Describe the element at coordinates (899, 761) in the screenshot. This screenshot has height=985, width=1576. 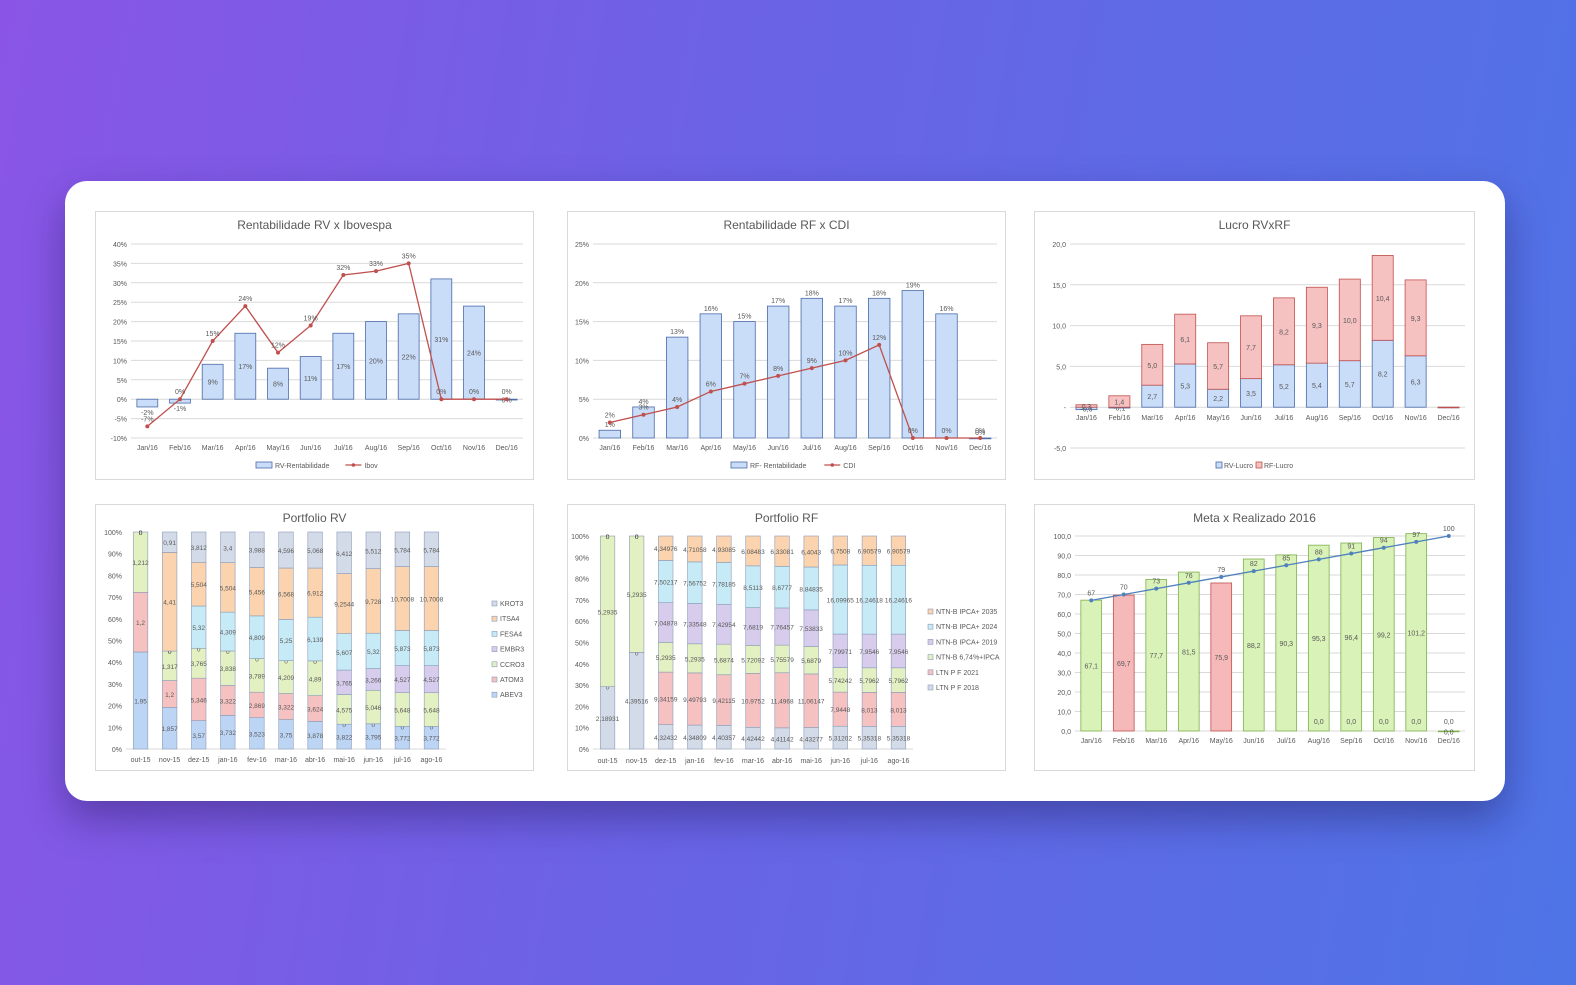
I see `x-tick-label: ago-16` at that location.